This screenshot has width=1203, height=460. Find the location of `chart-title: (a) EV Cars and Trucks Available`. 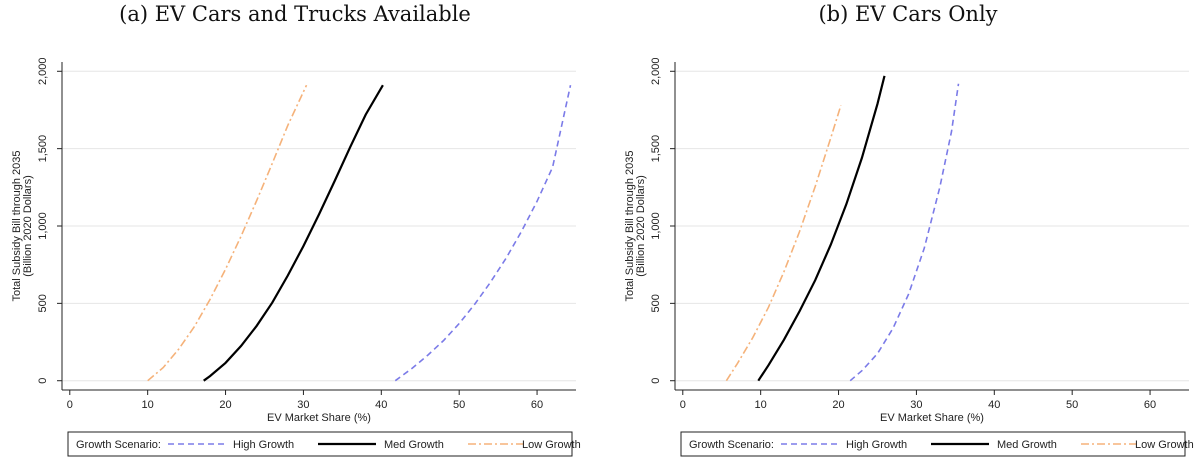

chart-title: (a) EV Cars and Trucks Available is located at coordinates (295, 14).